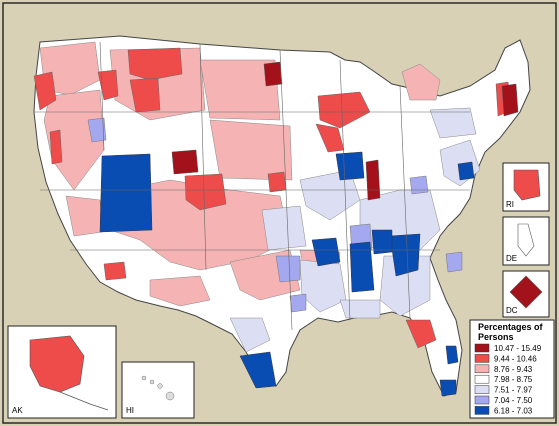  I want to click on alaska-inset: AK, so click(62, 372).